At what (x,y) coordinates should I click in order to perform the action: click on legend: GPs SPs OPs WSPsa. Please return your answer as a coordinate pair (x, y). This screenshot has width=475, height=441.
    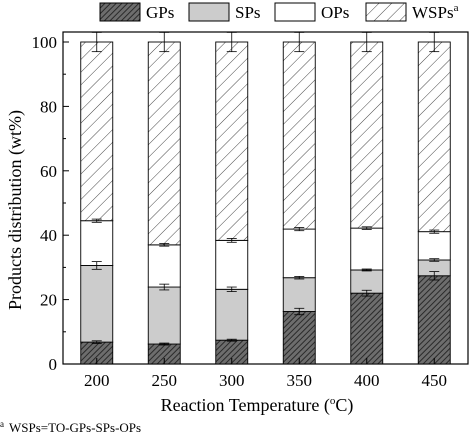
    Looking at the image, I should click on (279, 12).